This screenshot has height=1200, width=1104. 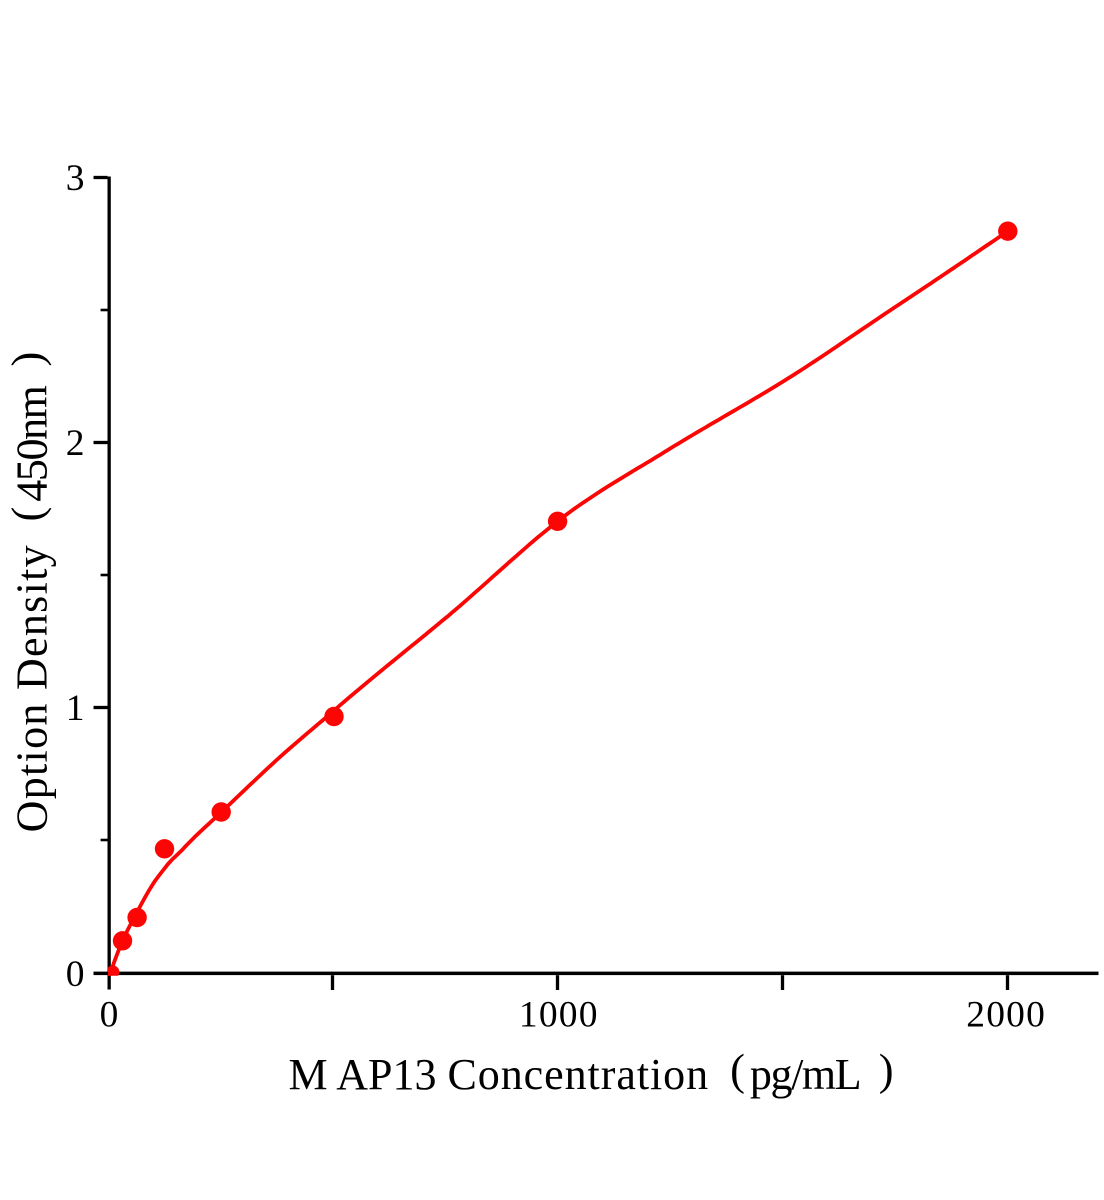 What do you see at coordinates (1006, 1015) in the screenshot?
I see `svg-text: 2000` at bounding box center [1006, 1015].